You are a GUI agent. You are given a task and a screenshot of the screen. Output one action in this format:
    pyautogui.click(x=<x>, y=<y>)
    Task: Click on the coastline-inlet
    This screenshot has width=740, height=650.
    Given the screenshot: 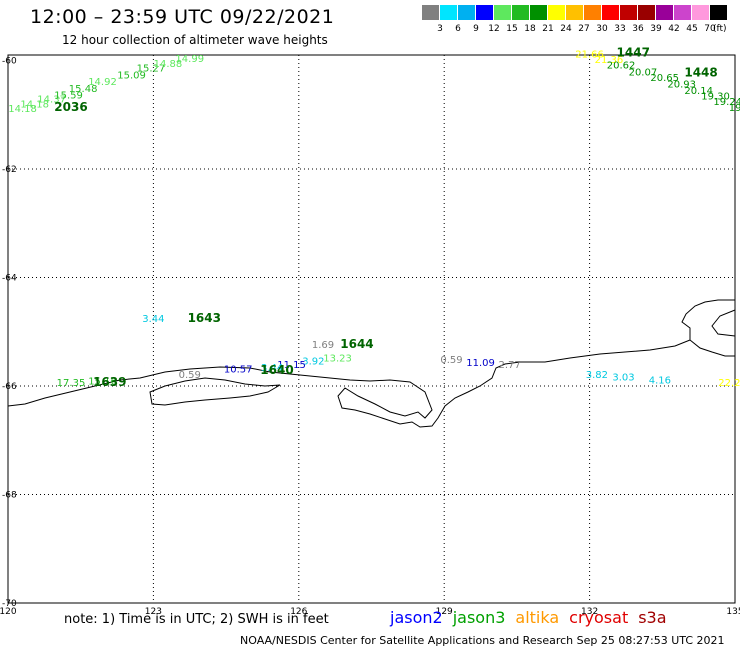 What is the action you would take?
    pyautogui.click(x=215, y=391)
    